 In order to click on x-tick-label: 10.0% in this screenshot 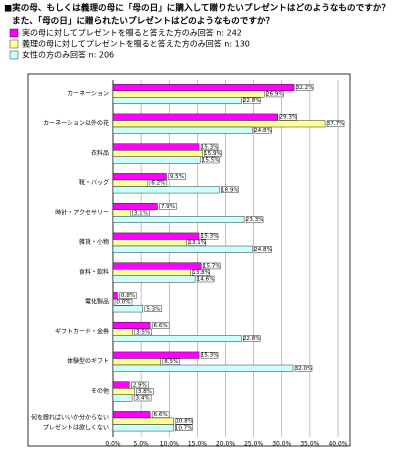, I will do `click(169, 444)`.